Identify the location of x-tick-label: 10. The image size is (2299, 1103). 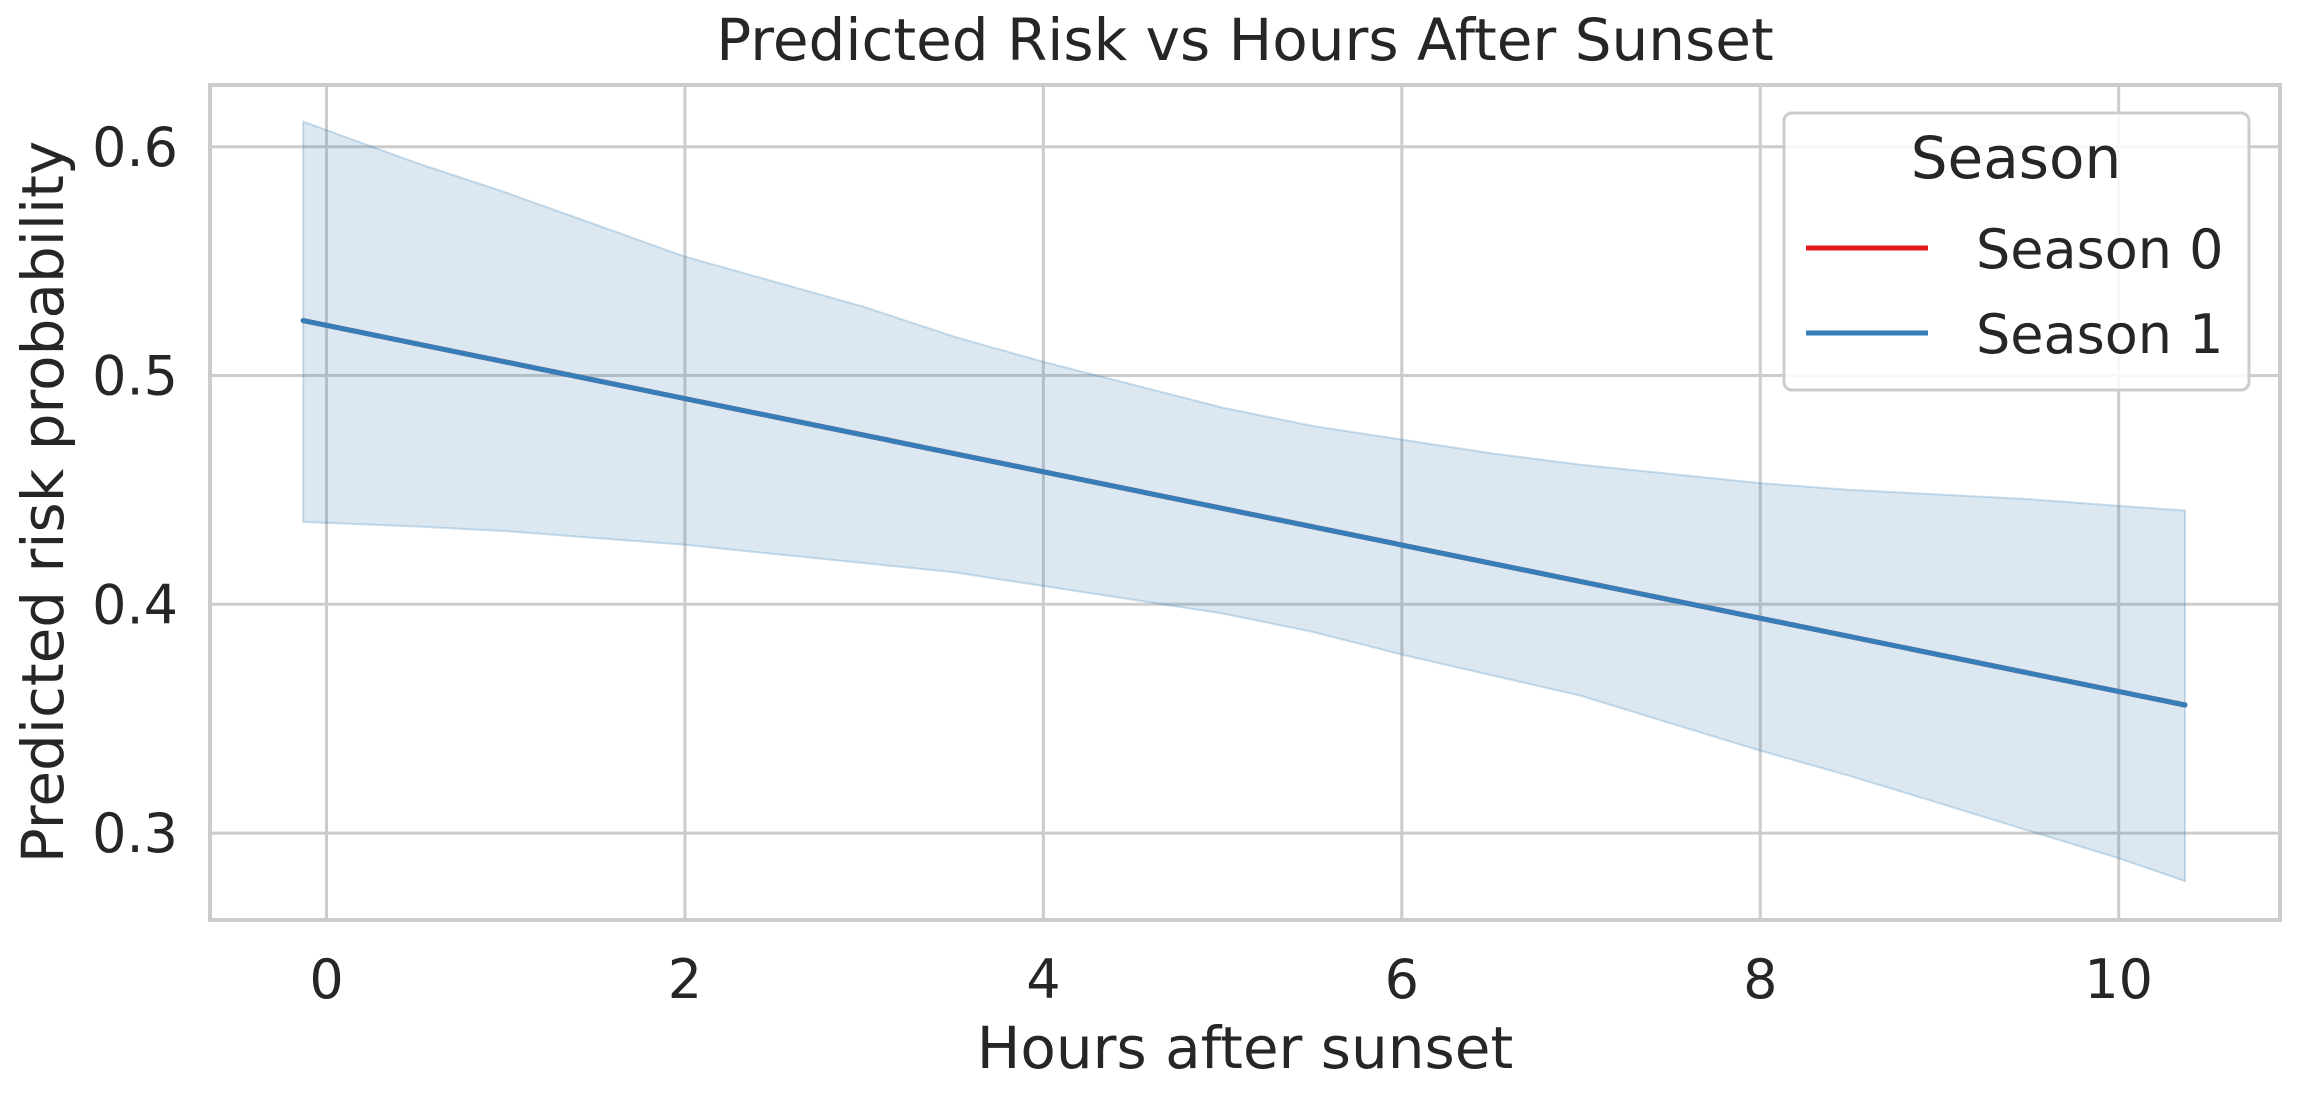
(2118, 979).